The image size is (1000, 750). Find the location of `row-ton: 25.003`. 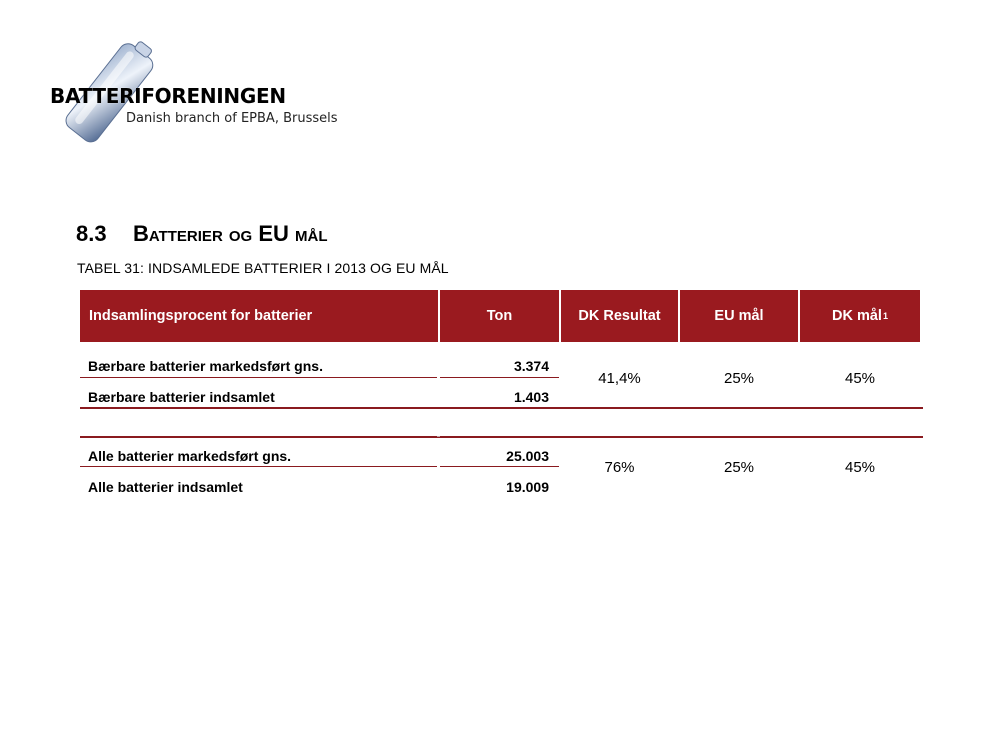

row-ton: 25.003 is located at coordinates (527, 456).